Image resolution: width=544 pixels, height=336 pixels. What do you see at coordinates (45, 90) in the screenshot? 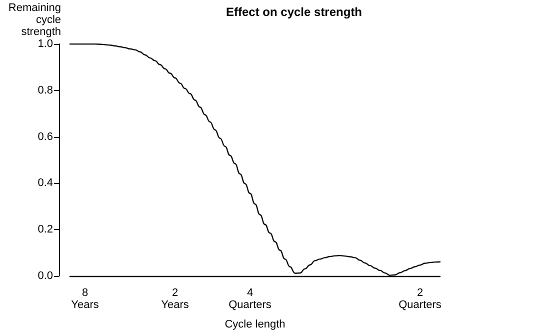
I see `y-tick-label: 0.8` at bounding box center [45, 90].